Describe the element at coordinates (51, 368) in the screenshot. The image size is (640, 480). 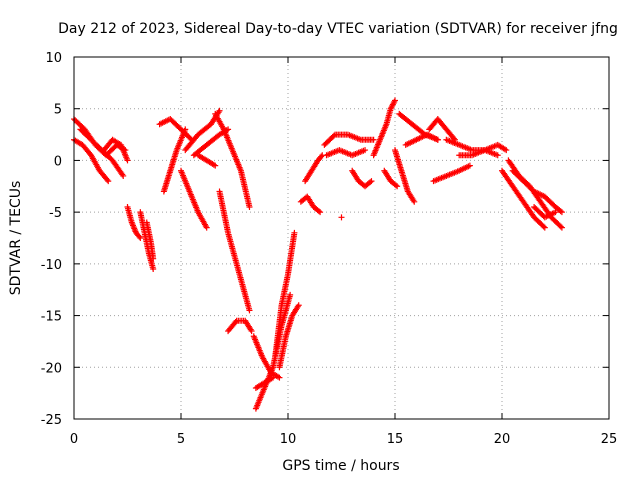
I see `y-tick-label: -20` at that location.